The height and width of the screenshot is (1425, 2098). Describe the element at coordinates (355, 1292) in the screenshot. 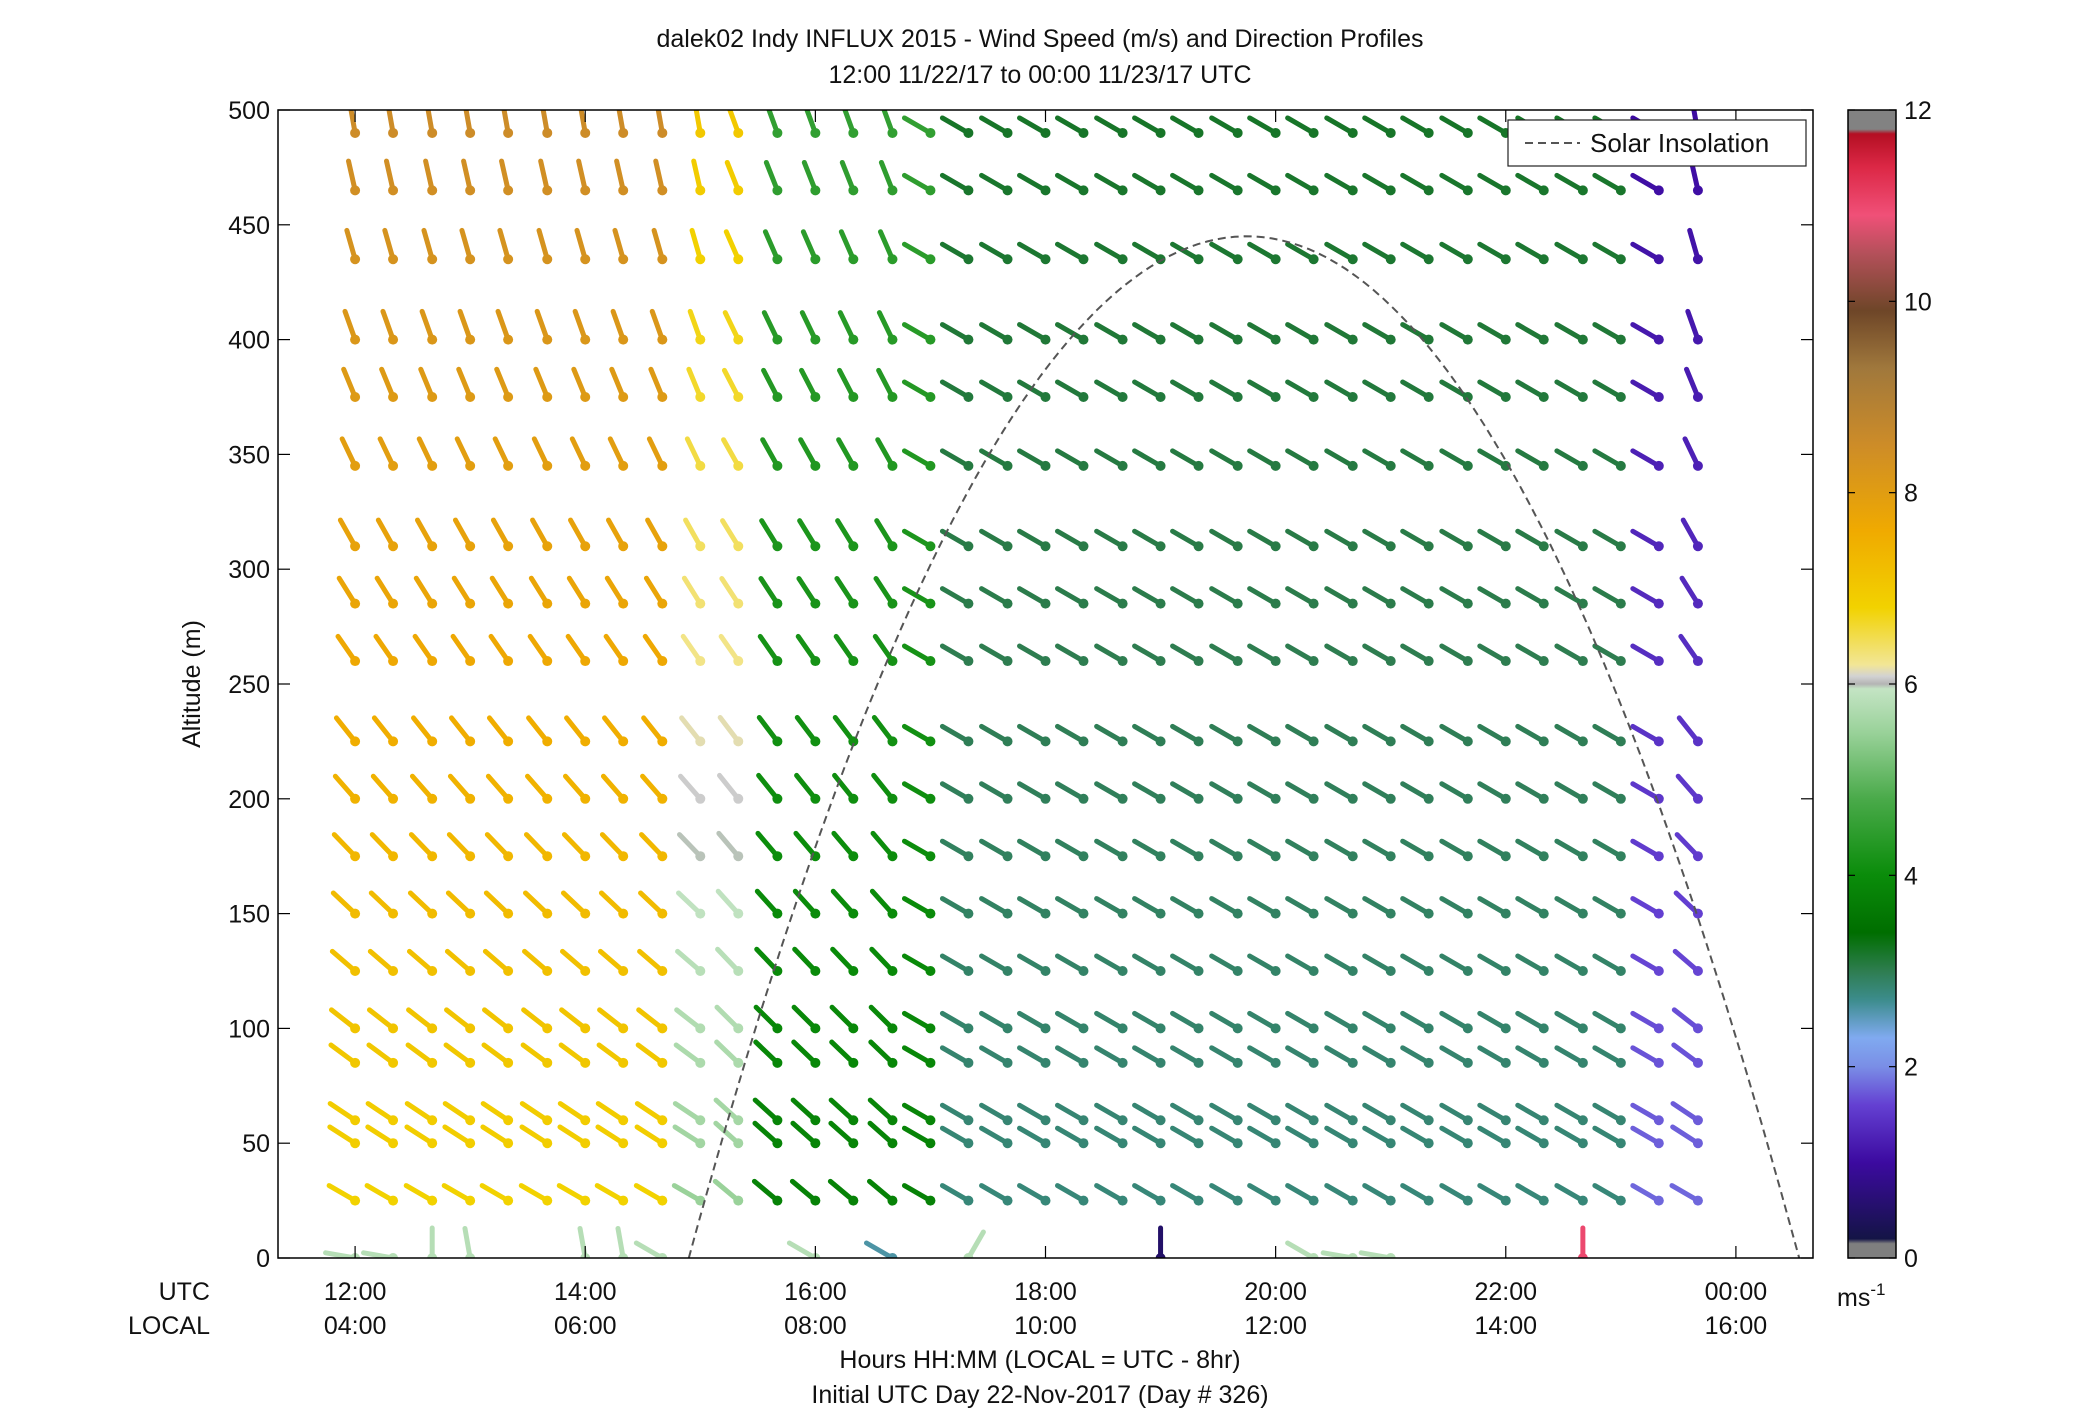

I see `x-tick-label-utc: 12:00` at that location.